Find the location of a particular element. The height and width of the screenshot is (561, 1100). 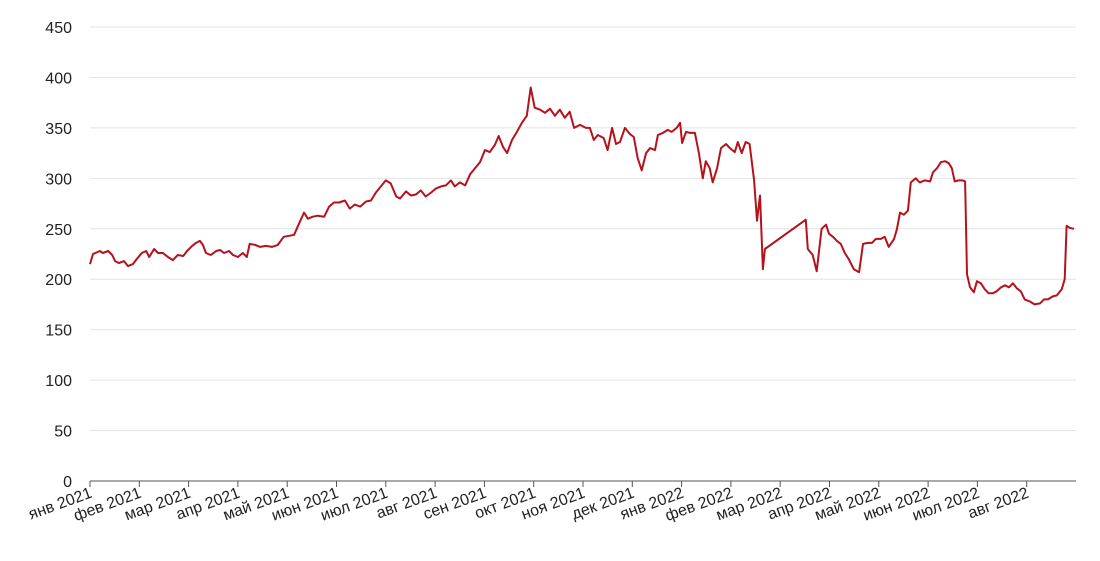

y-tick-label: 200 is located at coordinates (58, 280).